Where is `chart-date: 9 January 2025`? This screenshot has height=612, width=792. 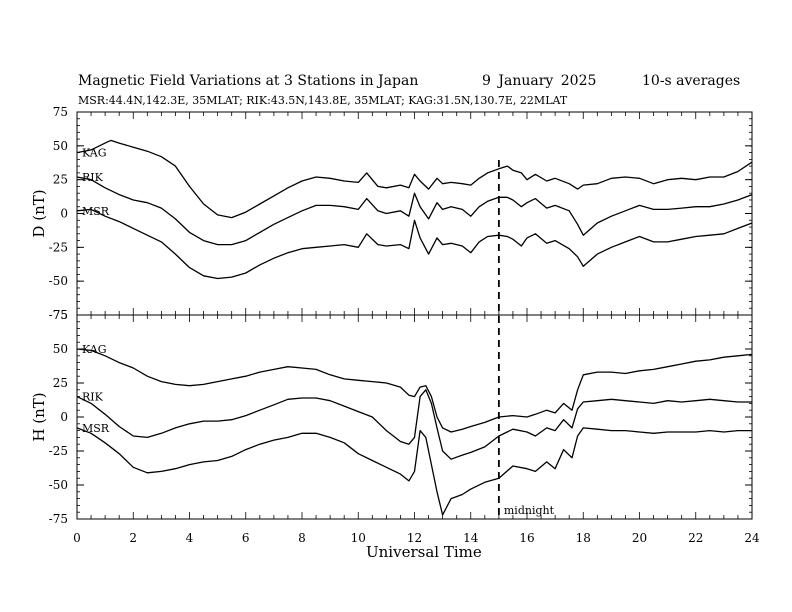 chart-date: 9 January 2025 is located at coordinates (539, 81).